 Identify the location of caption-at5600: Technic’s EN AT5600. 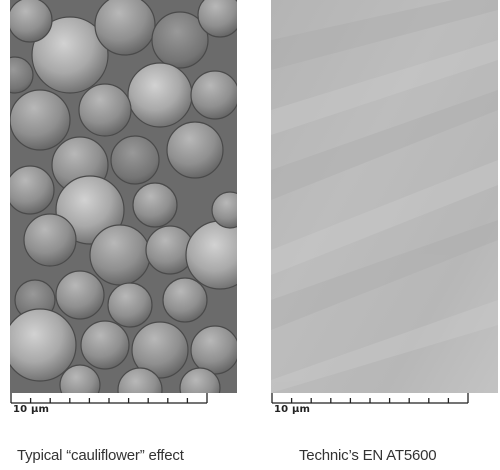
(368, 455).